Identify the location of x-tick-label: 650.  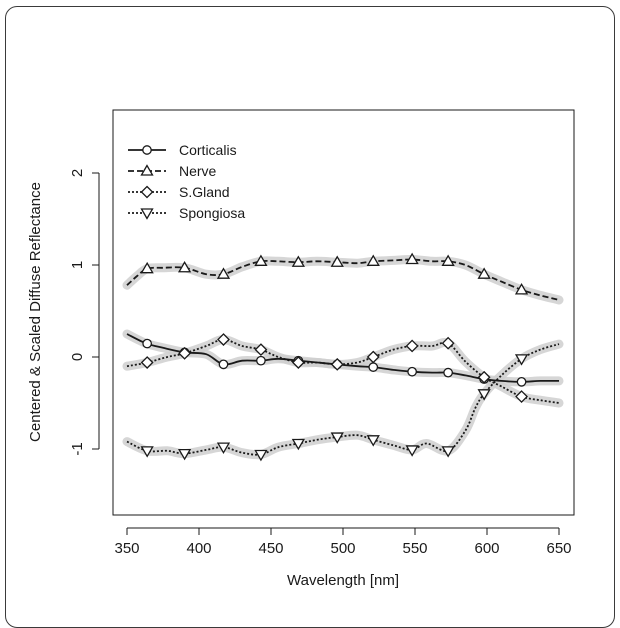
(558, 548).